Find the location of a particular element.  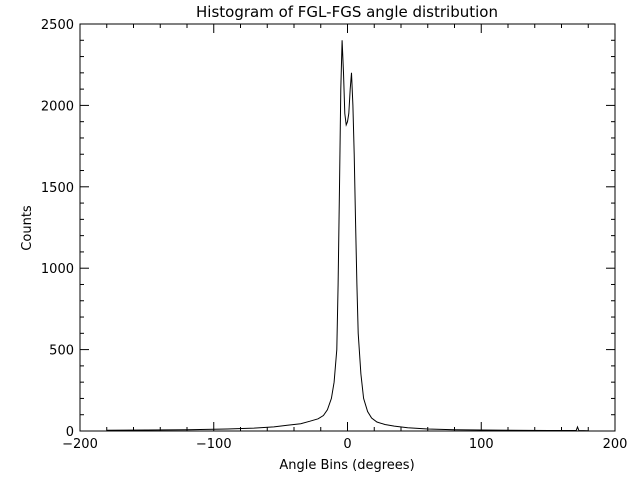

y-tick-label: 1500 is located at coordinates (57, 188).